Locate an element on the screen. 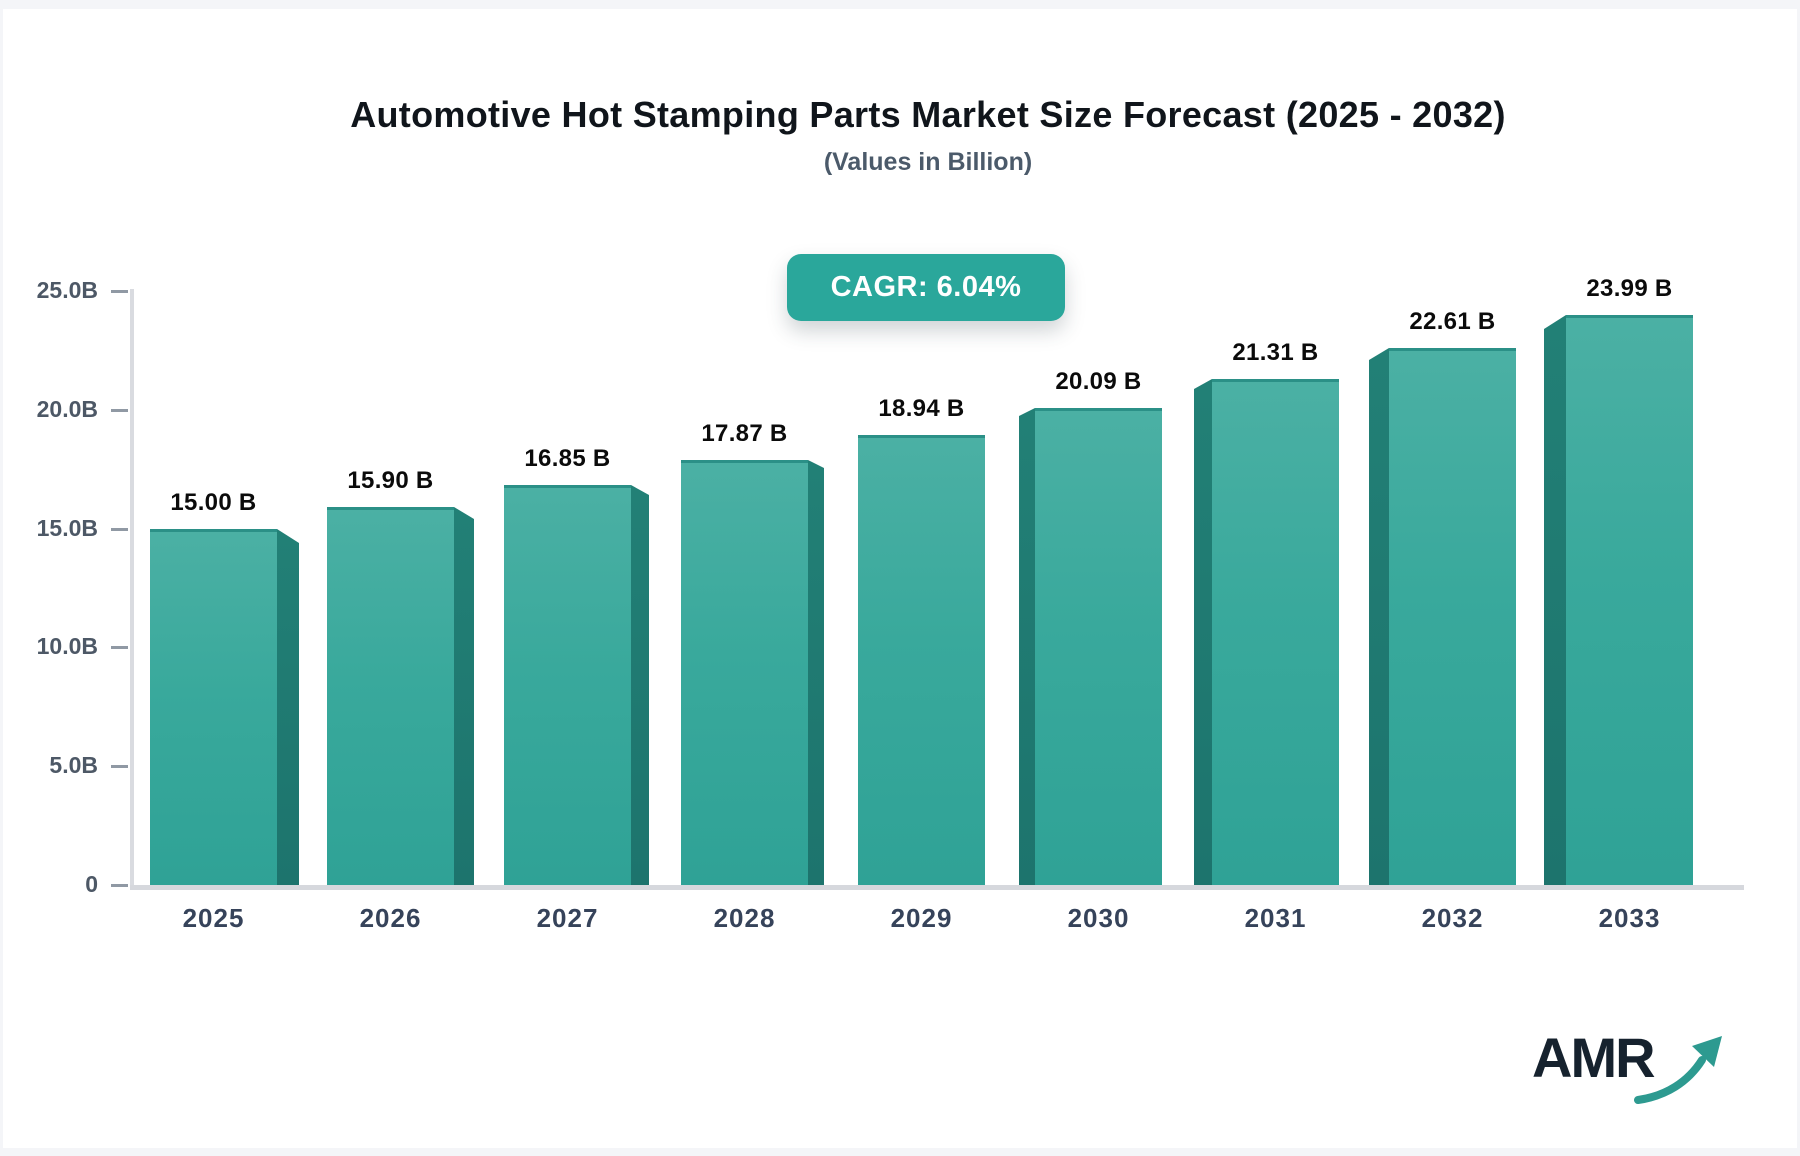 This screenshot has width=1800, height=1156. bar-value-label: 15.90 B is located at coordinates (390, 480).